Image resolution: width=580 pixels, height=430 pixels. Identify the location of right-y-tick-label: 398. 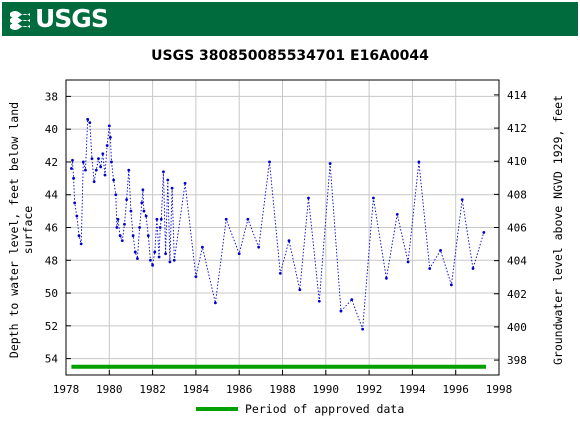
(517, 360).